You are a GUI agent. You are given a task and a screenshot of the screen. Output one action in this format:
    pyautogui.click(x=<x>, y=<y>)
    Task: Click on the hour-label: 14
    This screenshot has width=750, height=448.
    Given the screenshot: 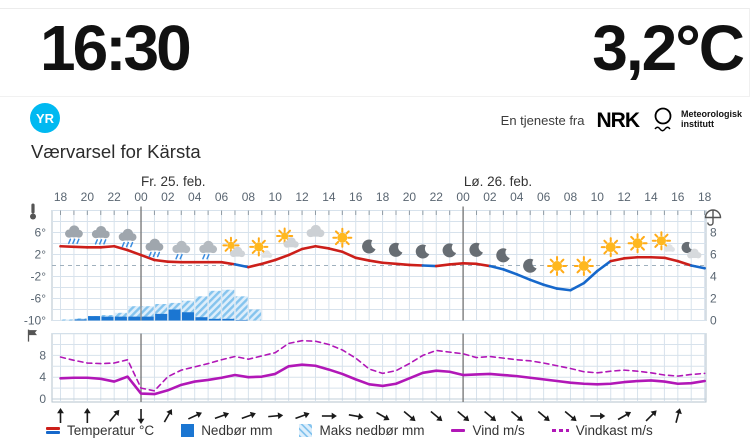 What is the action you would take?
    pyautogui.click(x=651, y=197)
    